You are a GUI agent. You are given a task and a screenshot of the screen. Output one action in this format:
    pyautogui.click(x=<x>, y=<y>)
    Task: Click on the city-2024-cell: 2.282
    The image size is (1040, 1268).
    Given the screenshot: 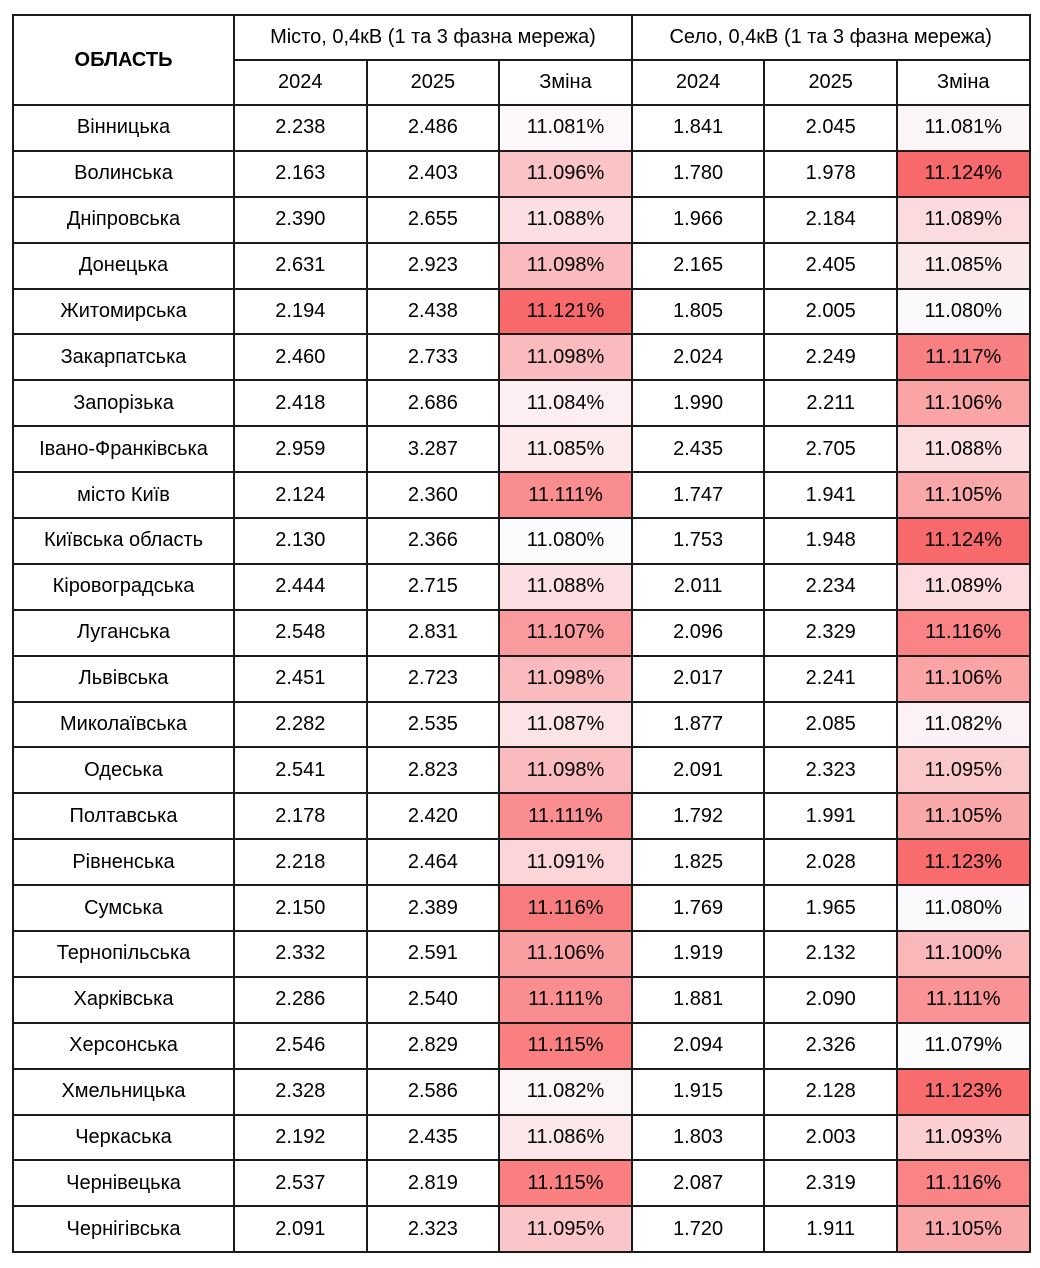 What is the action you would take?
    pyautogui.click(x=300, y=724)
    